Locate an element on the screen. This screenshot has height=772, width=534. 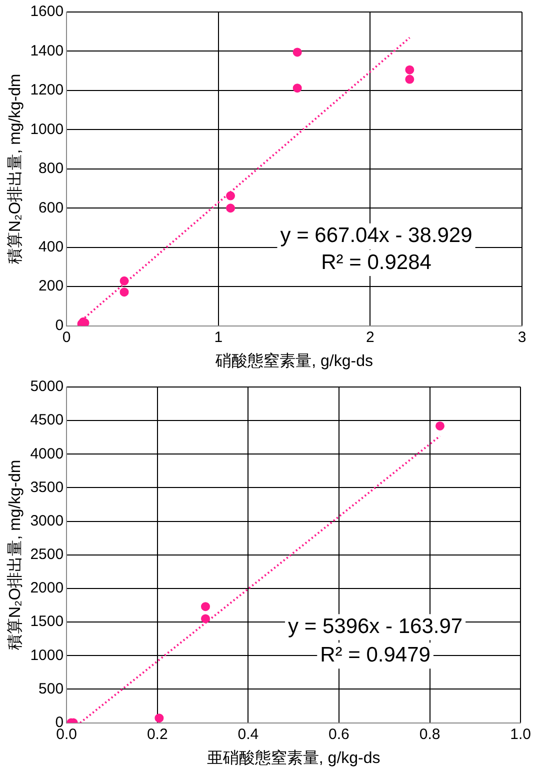
y-tick-label: 4500 is located at coordinates (47, 420).